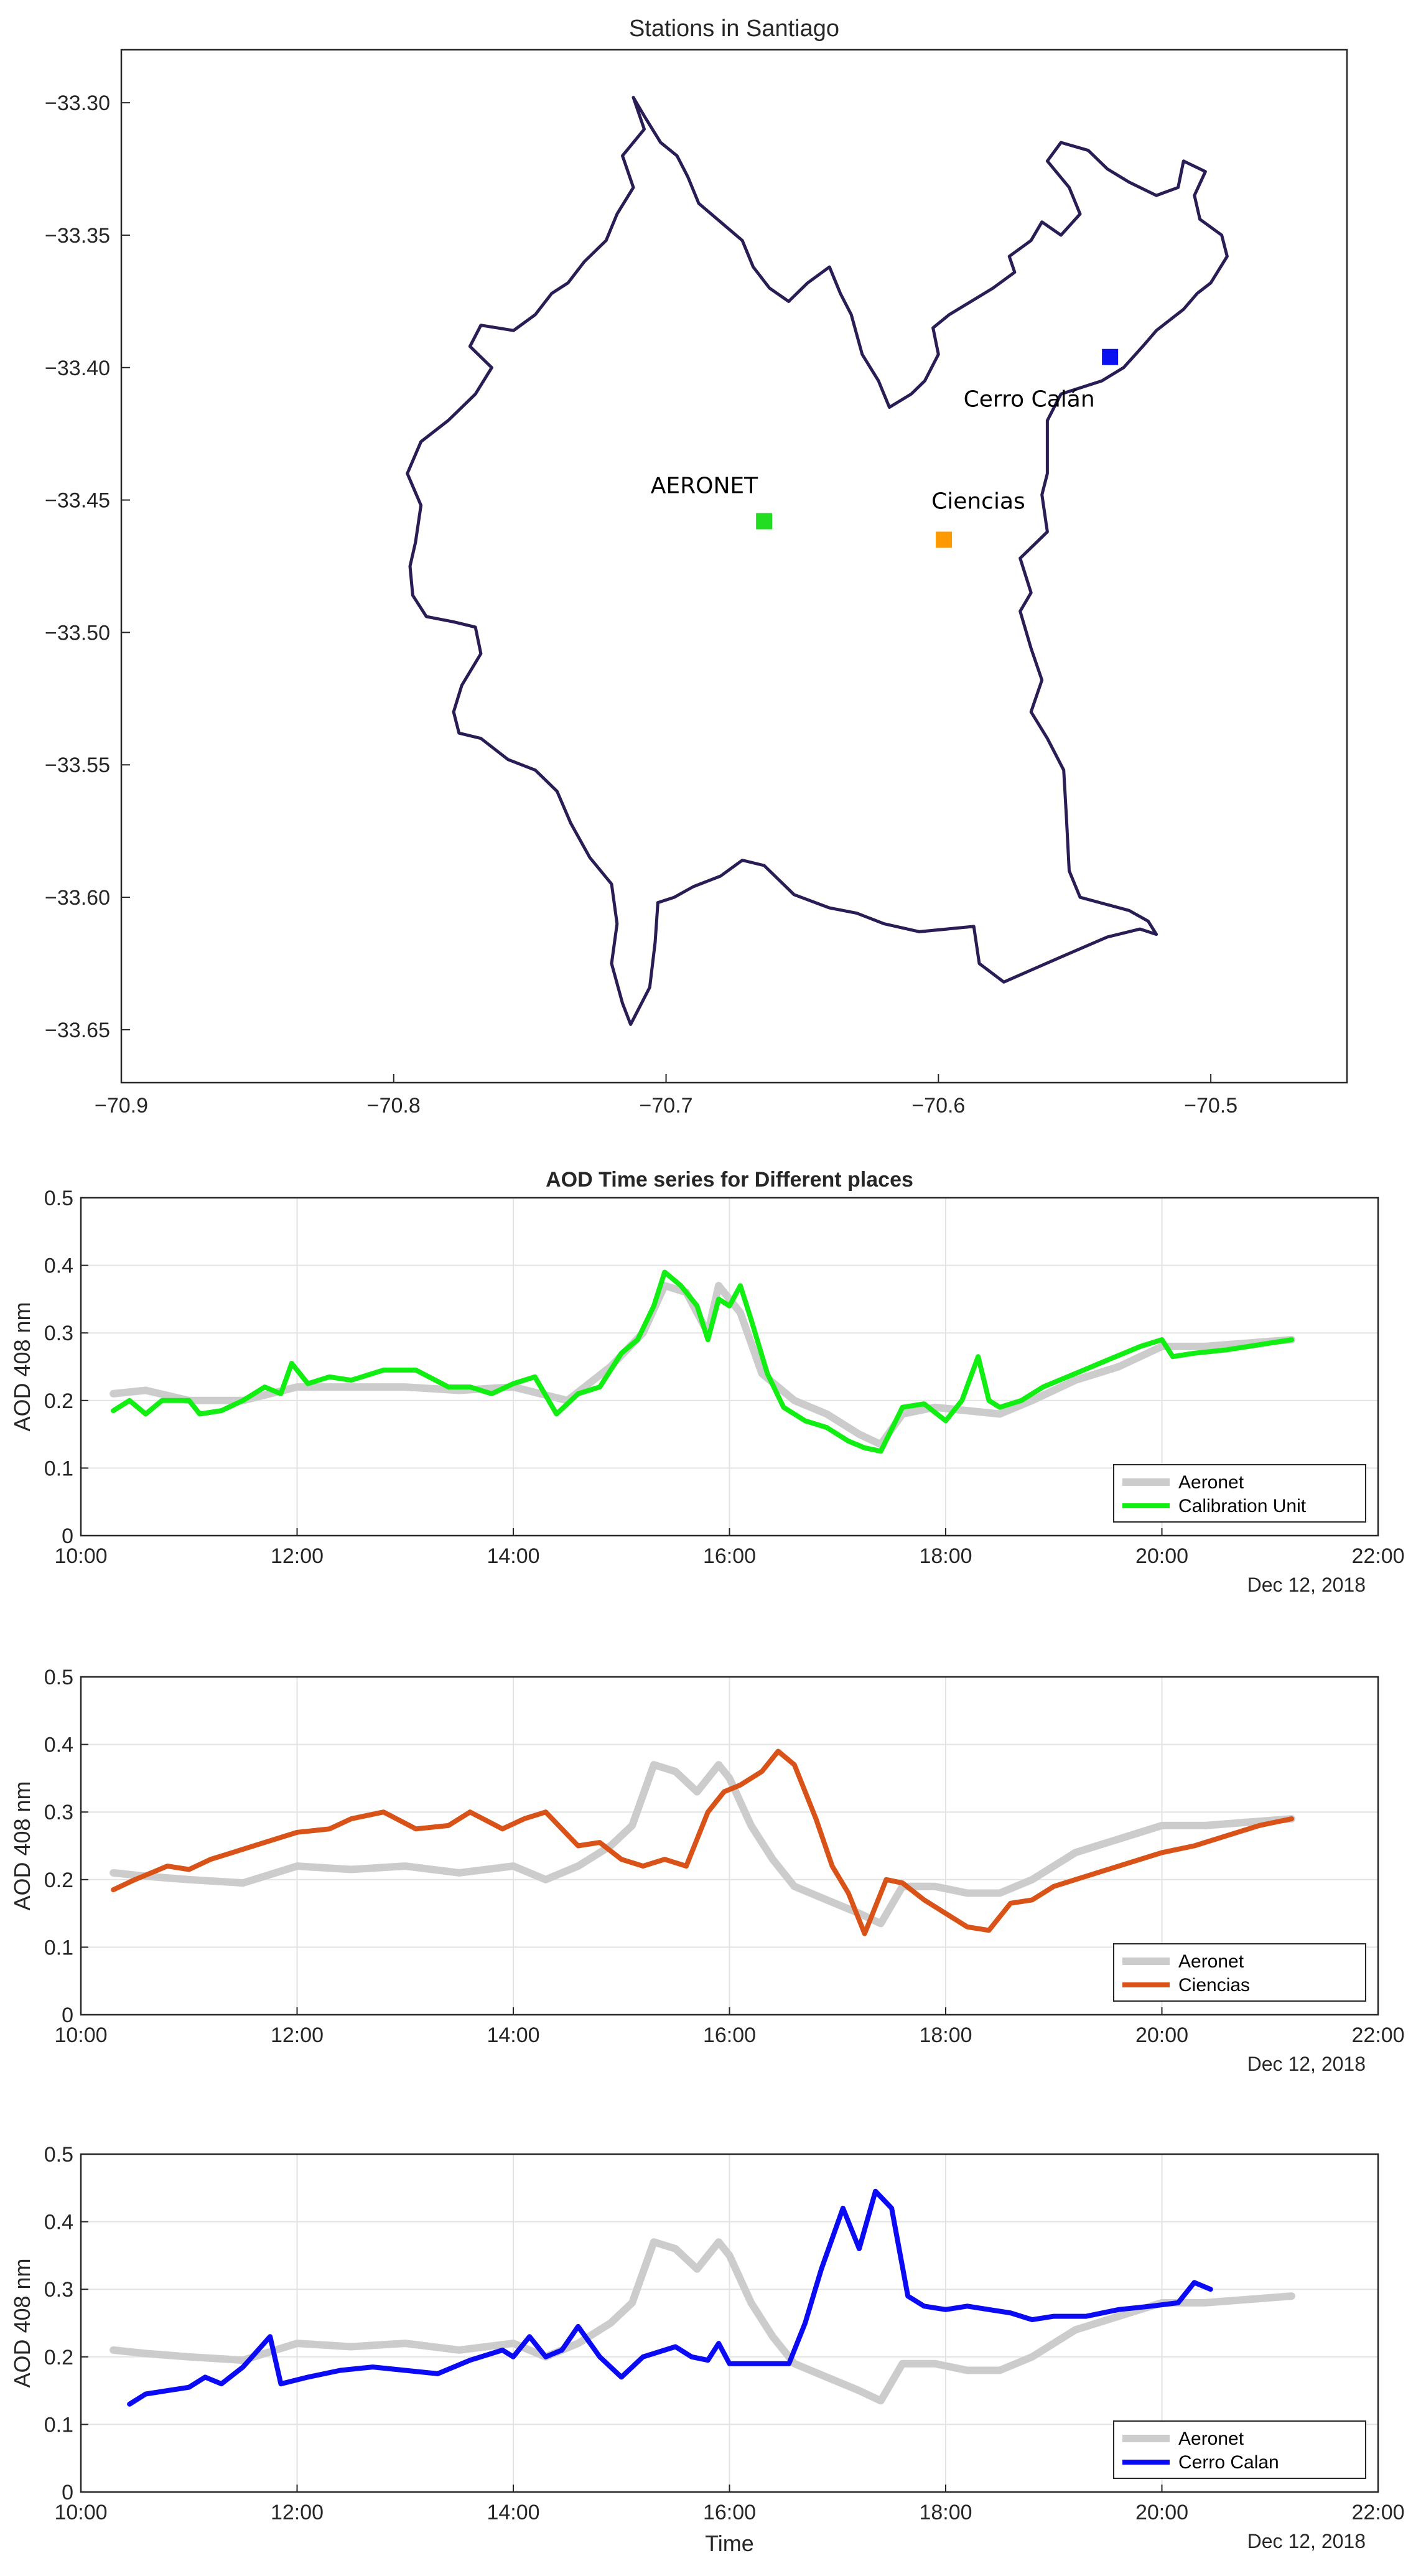 The height and width of the screenshot is (2576, 1426). I want to click on map-xtick-label: −70.6, so click(938, 1106).